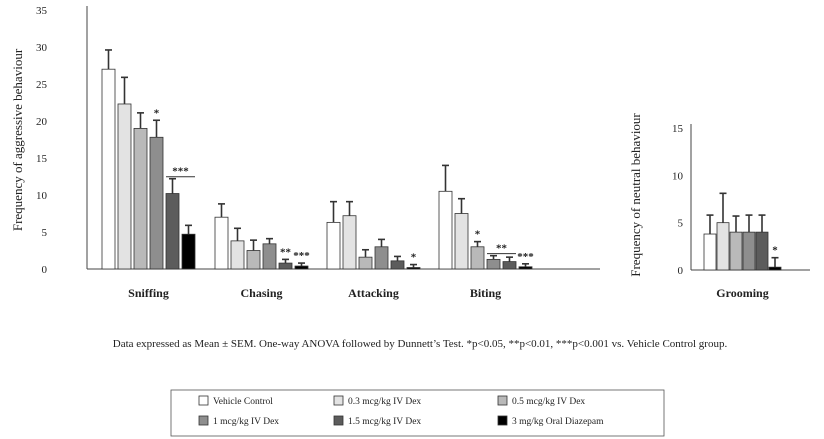 The width and height of the screenshot is (824, 439). Describe the element at coordinates (42, 122) in the screenshot. I see `y-tick-label: 20` at that location.